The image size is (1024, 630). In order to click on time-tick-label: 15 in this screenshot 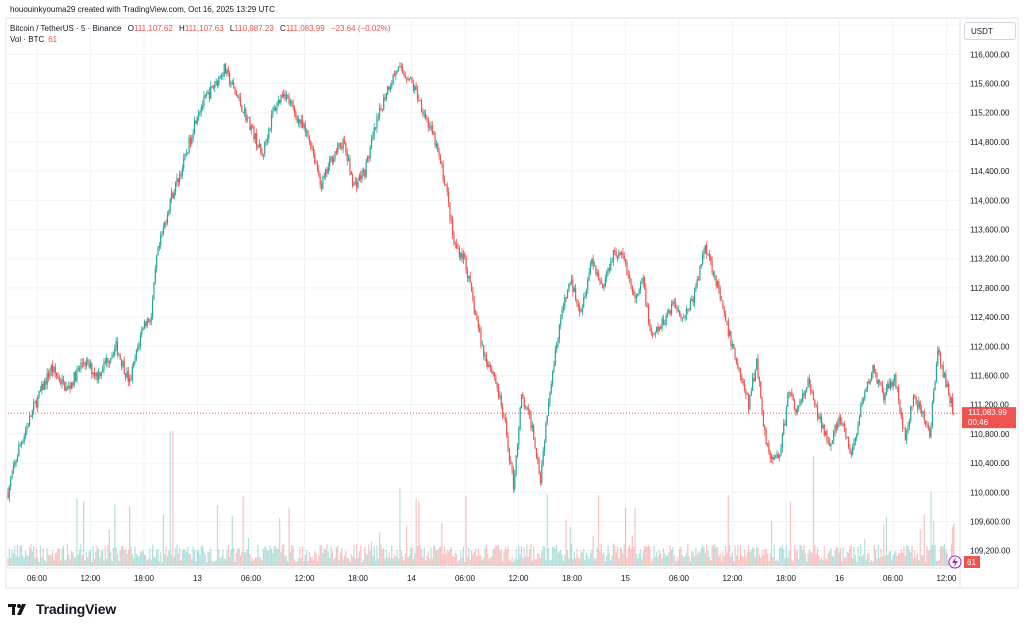, I will do `click(625, 578)`.